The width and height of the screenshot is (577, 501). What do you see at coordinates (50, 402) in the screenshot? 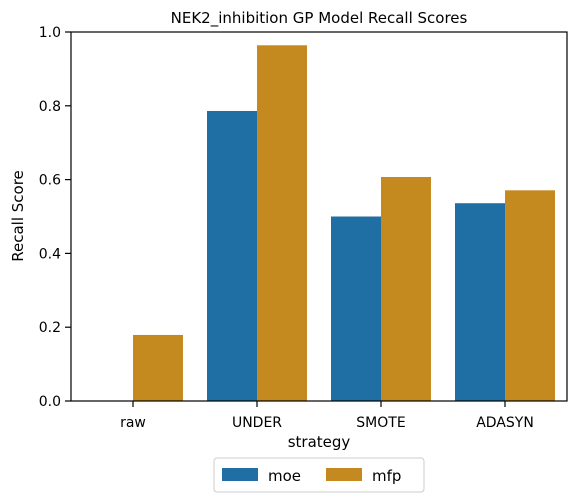
I see `y-tick-label: 0.0` at bounding box center [50, 402].